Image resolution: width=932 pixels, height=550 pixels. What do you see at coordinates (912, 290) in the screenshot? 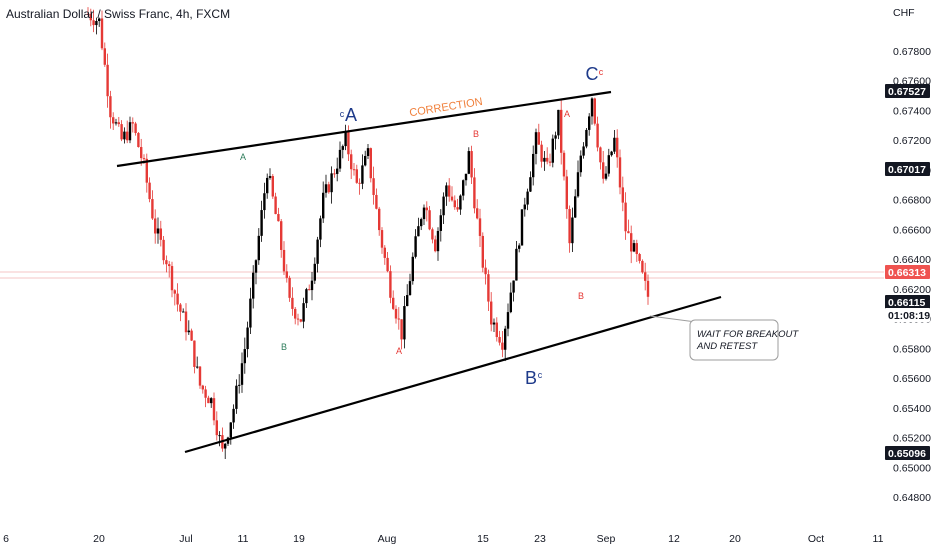
I see `y-tick-label: 0.66200` at bounding box center [912, 290].